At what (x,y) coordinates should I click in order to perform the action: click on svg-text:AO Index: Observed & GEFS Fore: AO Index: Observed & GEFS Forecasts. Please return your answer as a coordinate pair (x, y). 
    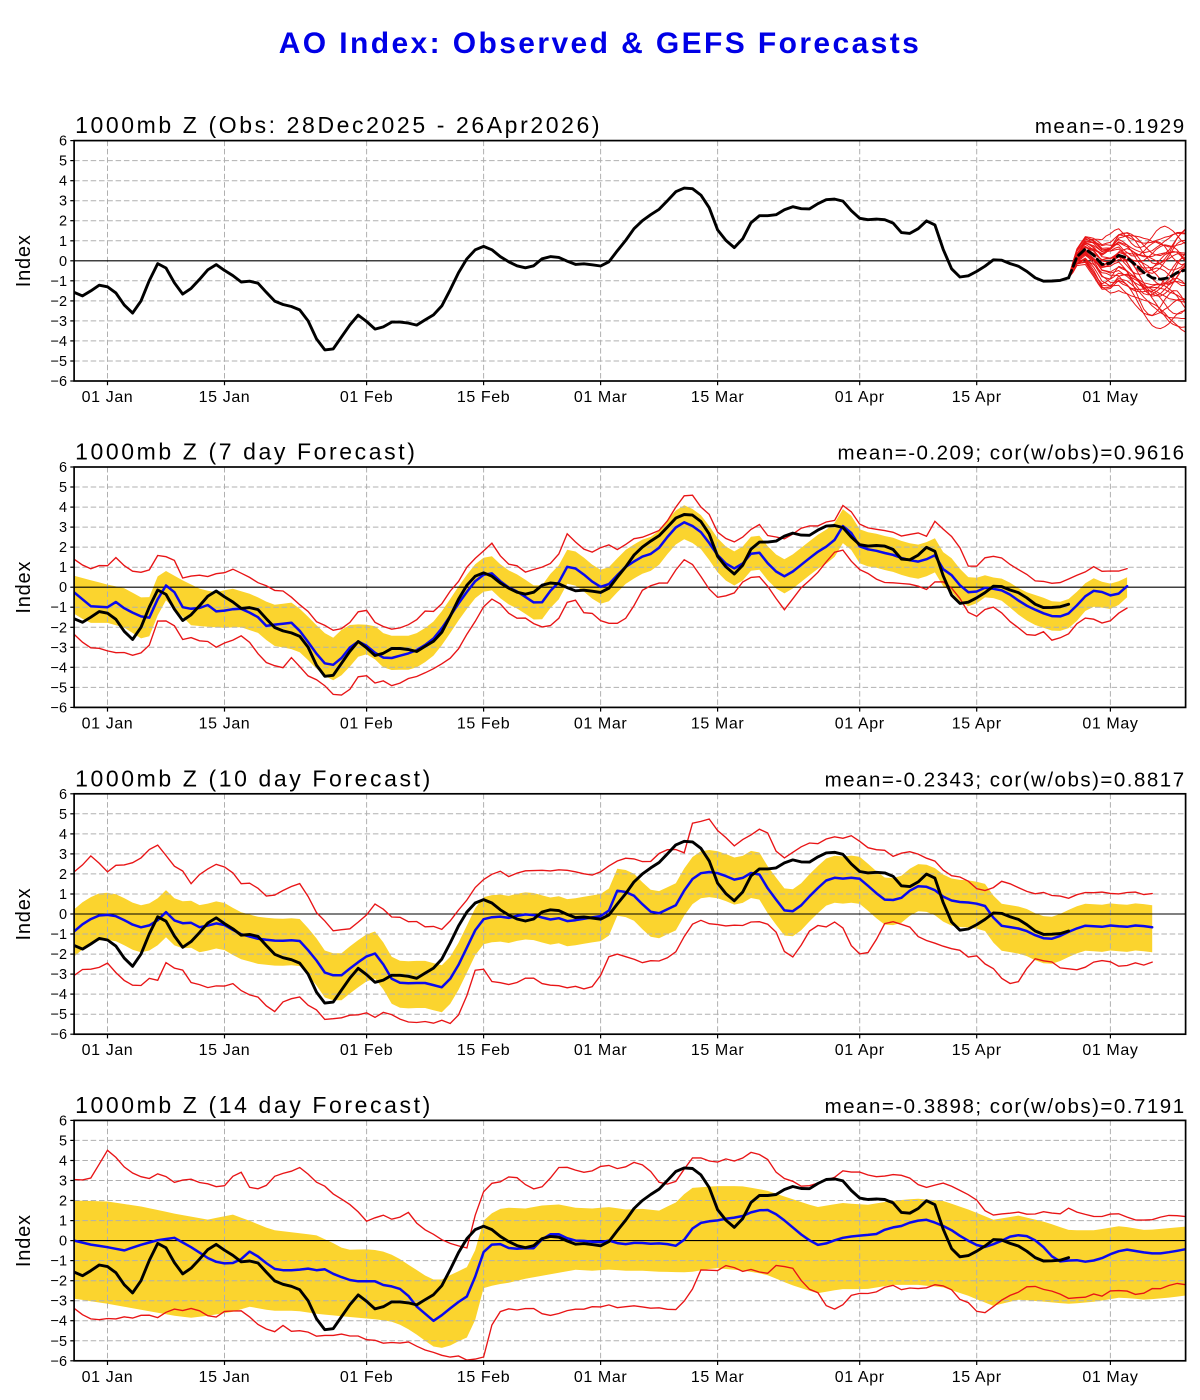
    Looking at the image, I should click on (600, 43).